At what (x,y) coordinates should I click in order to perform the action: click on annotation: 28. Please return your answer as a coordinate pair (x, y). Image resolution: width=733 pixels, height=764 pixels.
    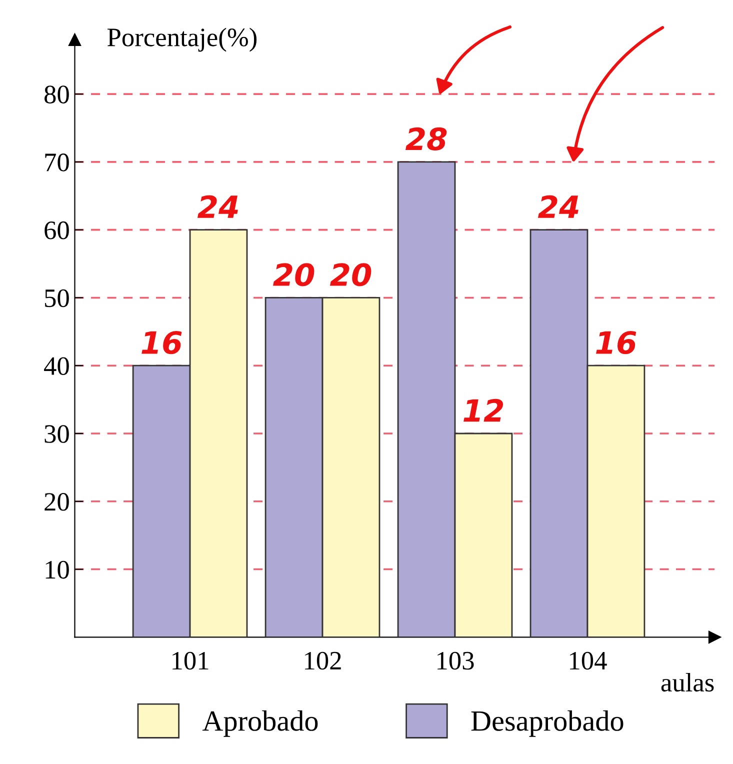
    Looking at the image, I should click on (426, 138).